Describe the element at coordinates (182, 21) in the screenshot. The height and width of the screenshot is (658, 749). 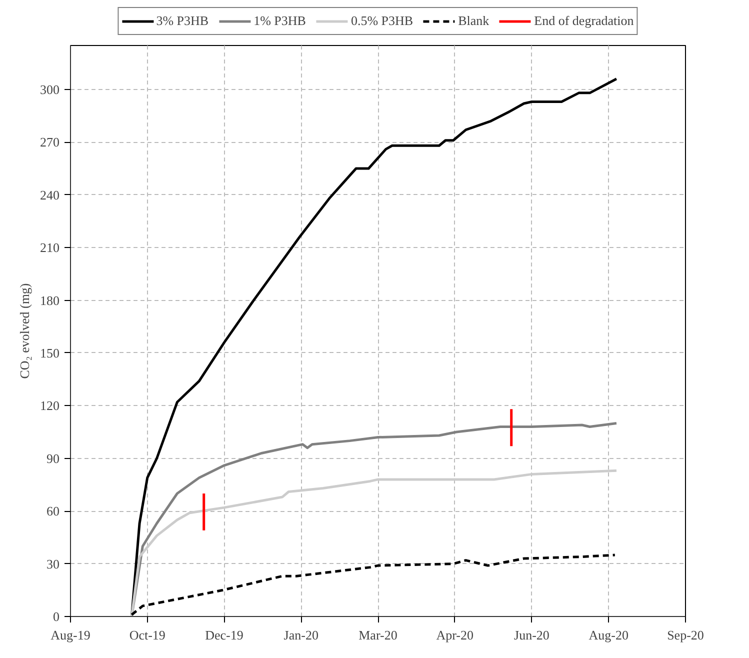
I see `legend-label: 3% P3HB` at that location.